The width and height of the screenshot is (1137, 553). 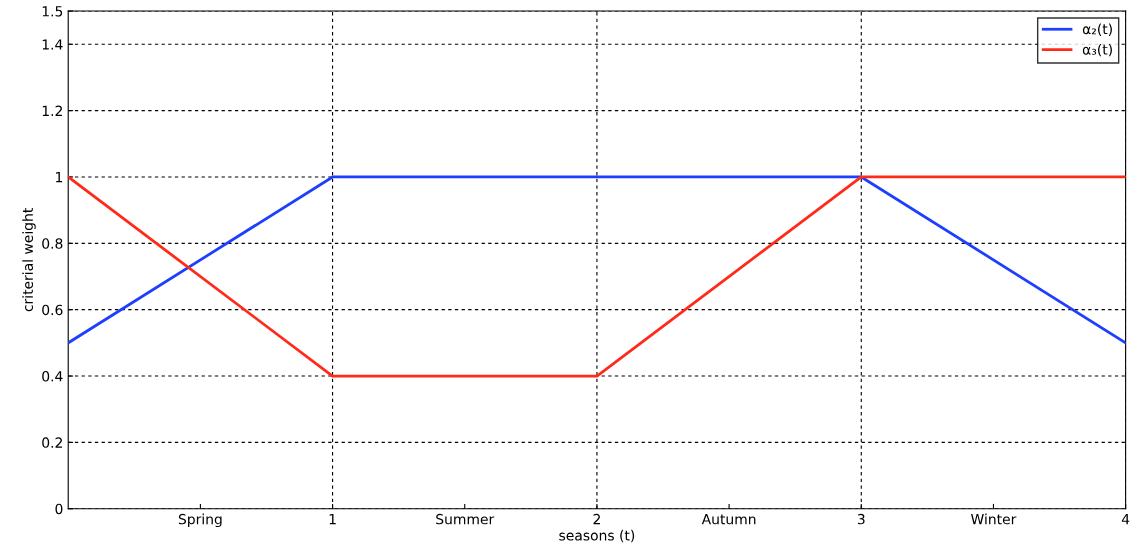 I want to click on y-tick-label: 0.4, so click(x=52, y=376).